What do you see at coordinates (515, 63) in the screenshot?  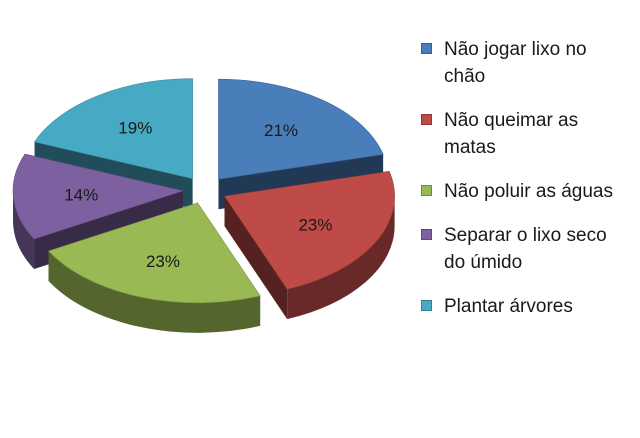 I see `legend-label: Não jogar lixo no chão` at bounding box center [515, 63].